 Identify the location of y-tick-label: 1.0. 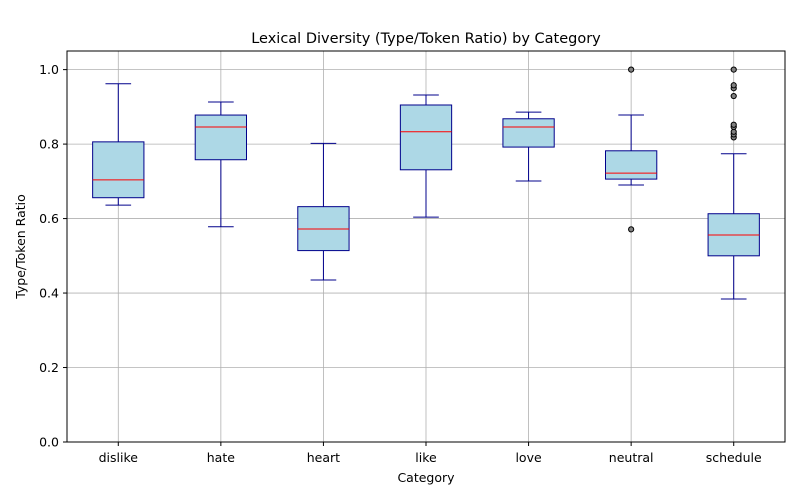
(49, 69).